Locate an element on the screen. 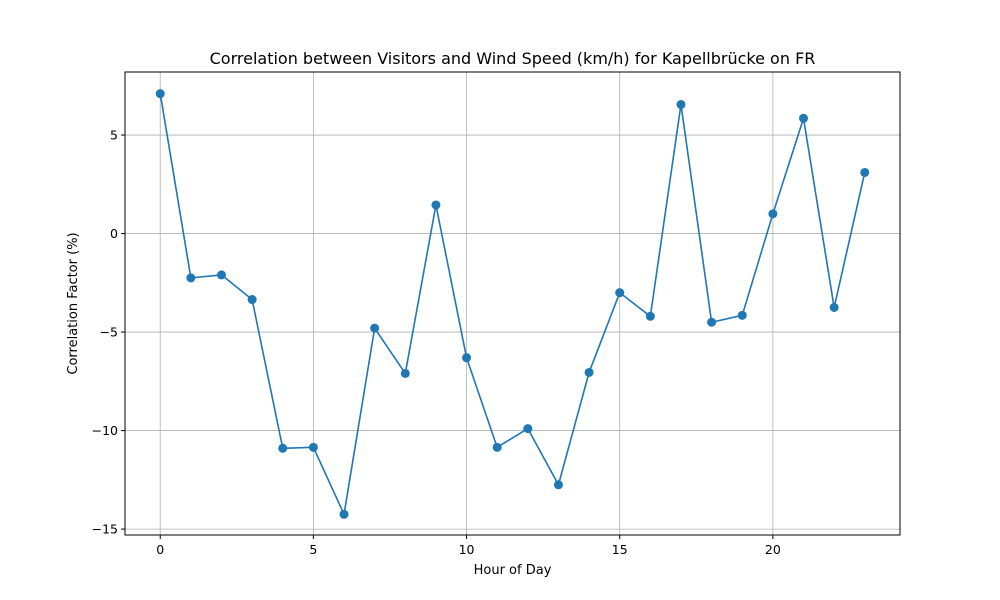  y-axis-label: Correlation Factor (%) is located at coordinates (73, 303).